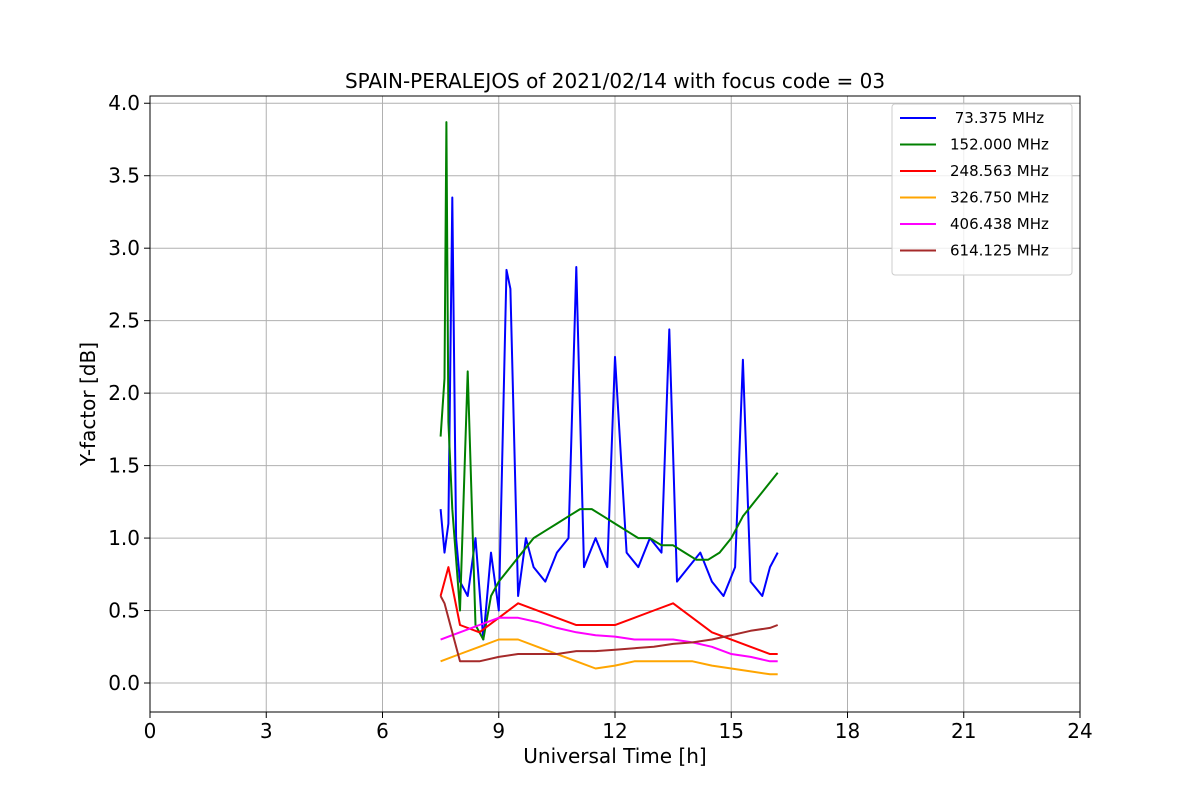 The image size is (1200, 800). Describe the element at coordinates (124, 538) in the screenshot. I see `y-tick-label: 1.0` at that location.